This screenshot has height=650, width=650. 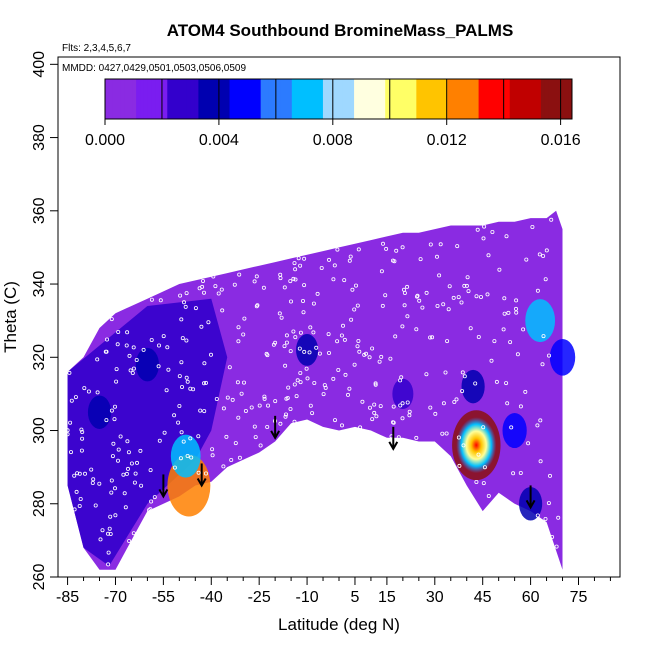 I want to click on x-tick-label: -25, so click(x=259, y=597).